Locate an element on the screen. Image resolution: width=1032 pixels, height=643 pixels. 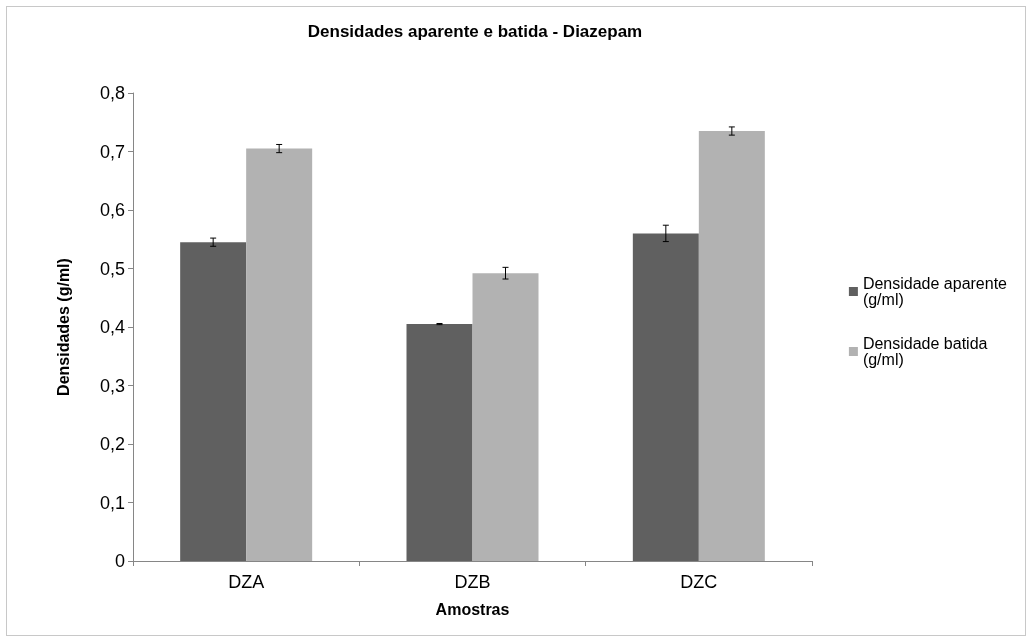
y-tick-label: 0,2 is located at coordinates (112, 444).